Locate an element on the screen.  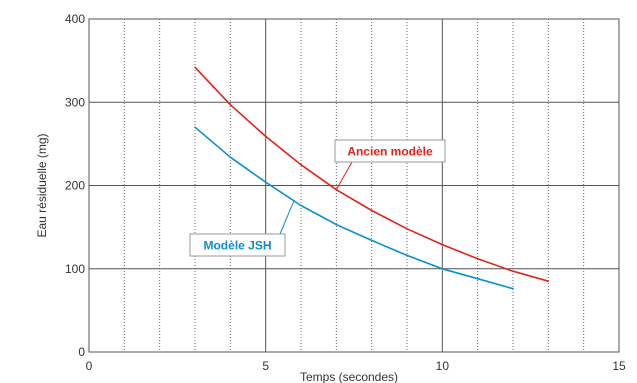
callout-label: Modèle JSH is located at coordinates (237, 246).